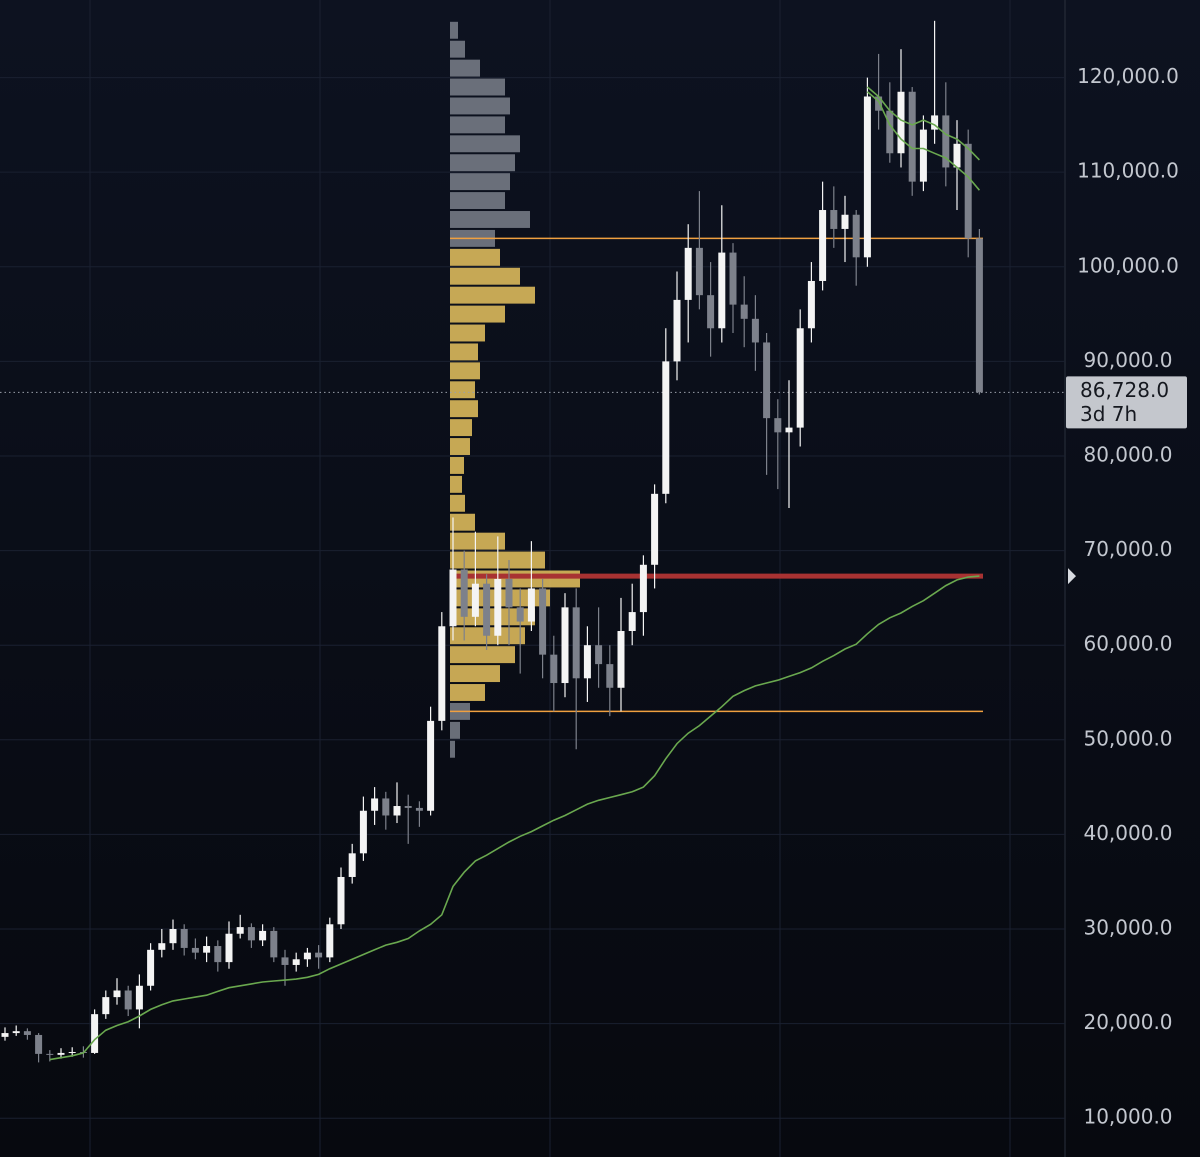  What do you see at coordinates (515, 389) in the screenshot?
I see `profile-layer` at bounding box center [515, 389].